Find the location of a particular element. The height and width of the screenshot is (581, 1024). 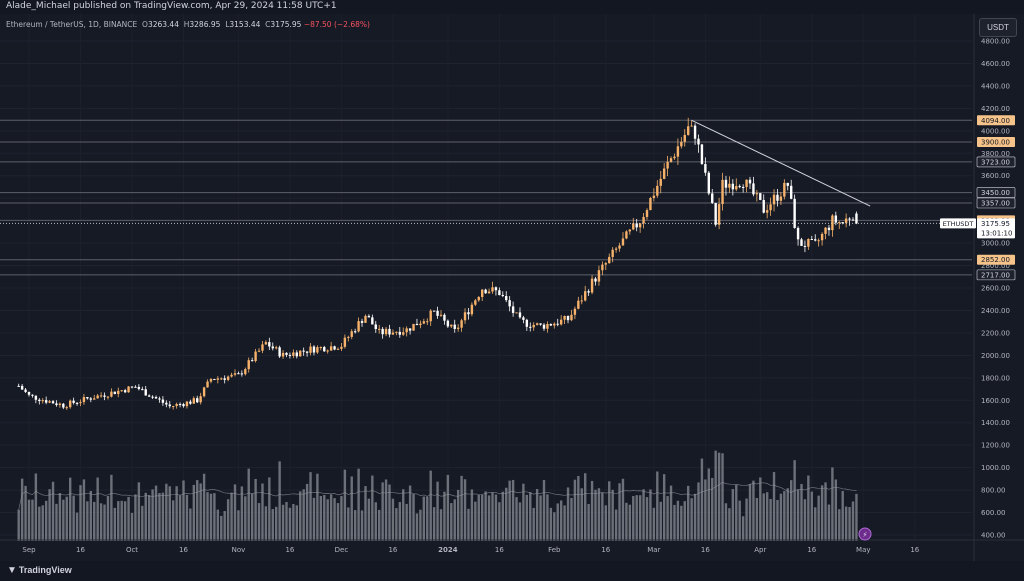

y-tick-label: 400.00 is located at coordinates (993, 536).